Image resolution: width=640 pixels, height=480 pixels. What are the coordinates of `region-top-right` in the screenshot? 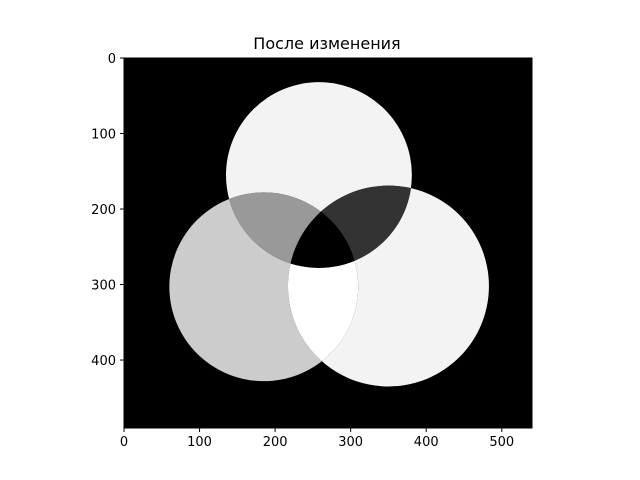 It's located at (349, 226).